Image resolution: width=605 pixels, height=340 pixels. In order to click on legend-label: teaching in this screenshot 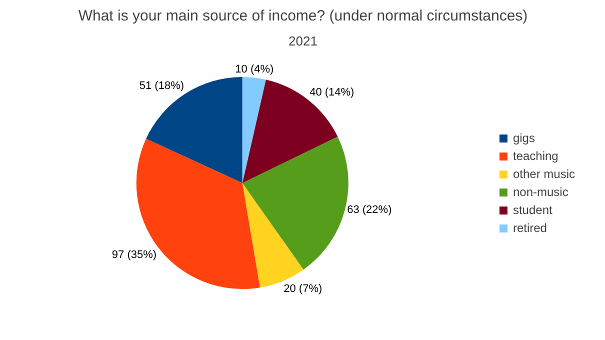, I will do `click(535, 155)`.